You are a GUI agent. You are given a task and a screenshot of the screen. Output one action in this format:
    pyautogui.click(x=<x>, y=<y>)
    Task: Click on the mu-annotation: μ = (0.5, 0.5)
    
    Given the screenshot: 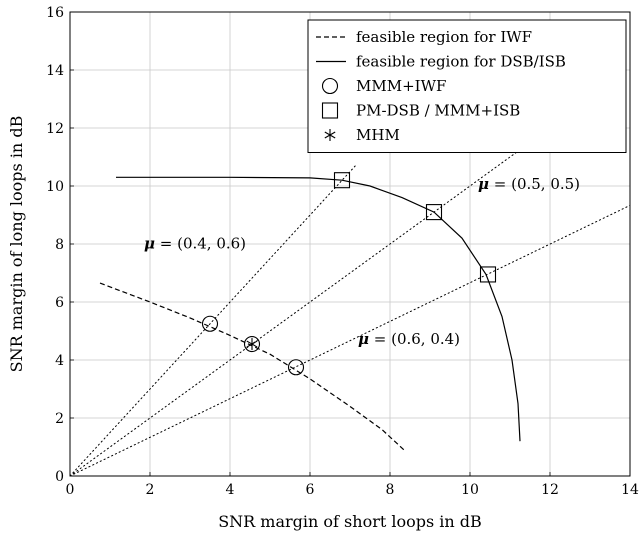 What is the action you would take?
    pyautogui.click(x=529, y=184)
    